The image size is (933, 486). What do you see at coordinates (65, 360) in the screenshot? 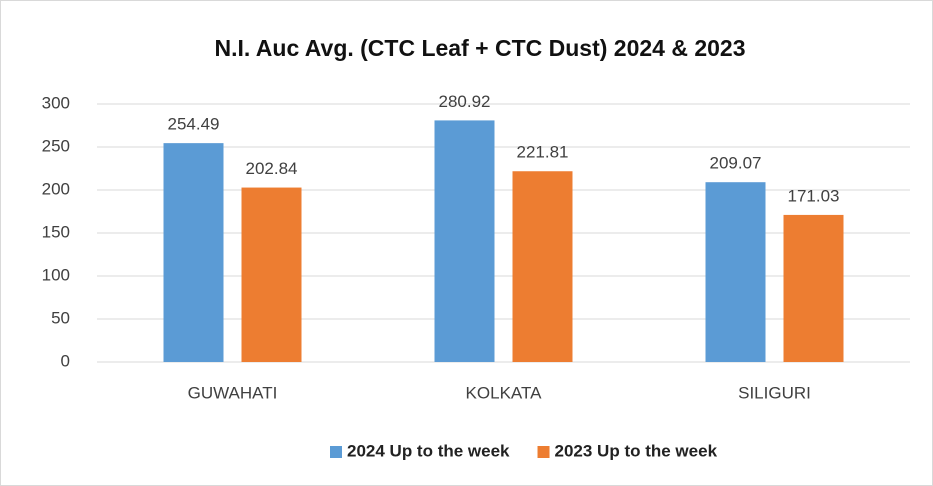
I see `y-tick-label: 0` at bounding box center [65, 360].